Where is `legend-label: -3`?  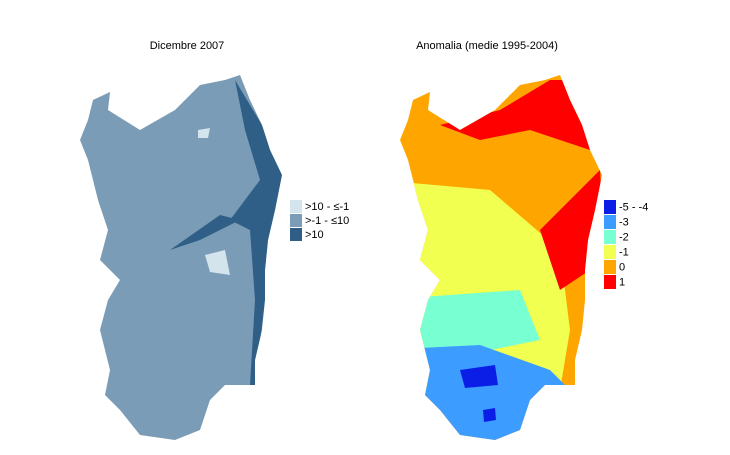 legend-label: -3 is located at coordinates (624, 222).